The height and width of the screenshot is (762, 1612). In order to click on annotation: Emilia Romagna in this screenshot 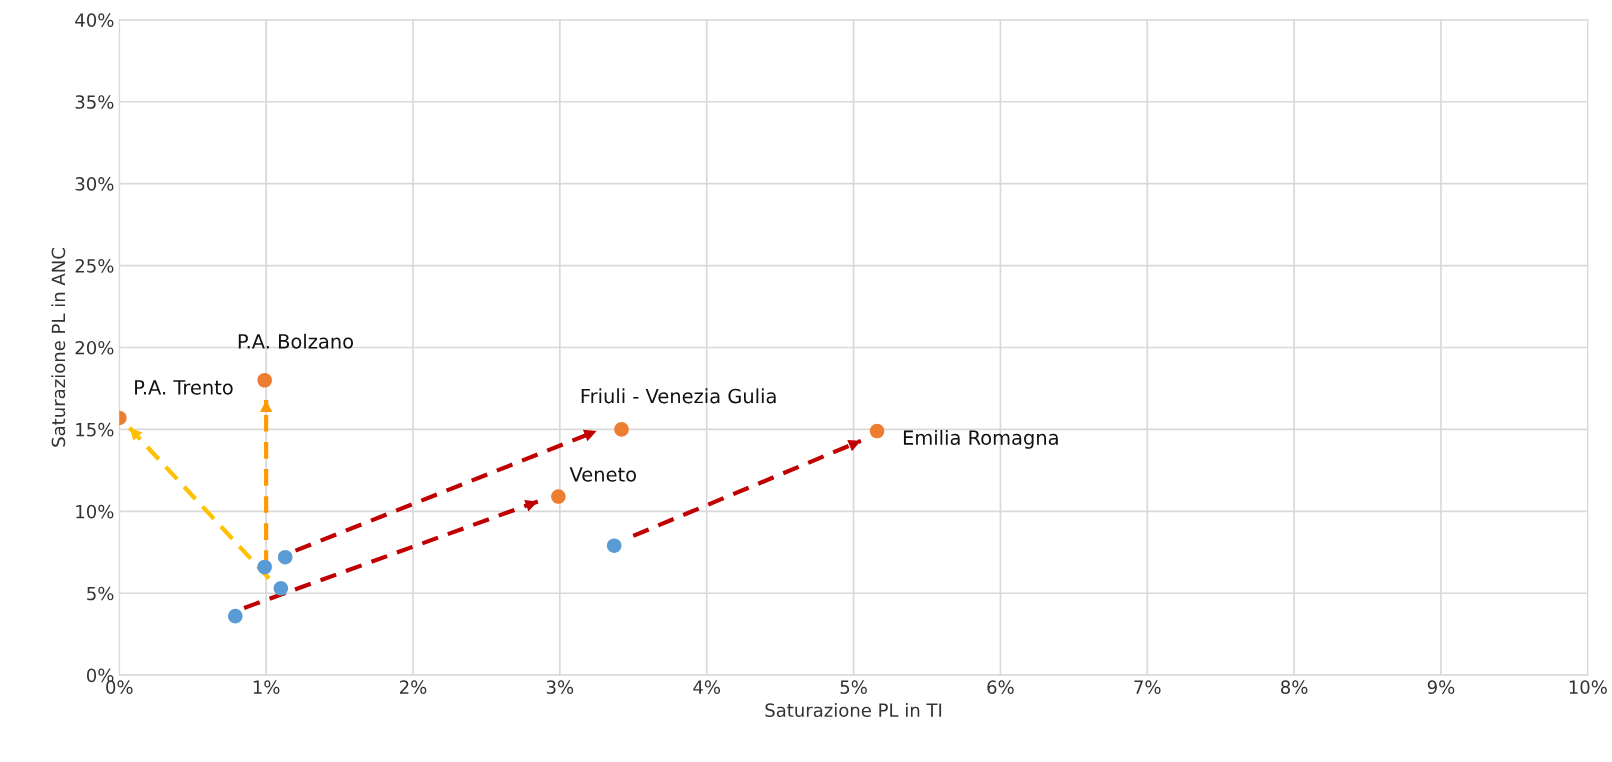, I will do `click(980, 439)`.